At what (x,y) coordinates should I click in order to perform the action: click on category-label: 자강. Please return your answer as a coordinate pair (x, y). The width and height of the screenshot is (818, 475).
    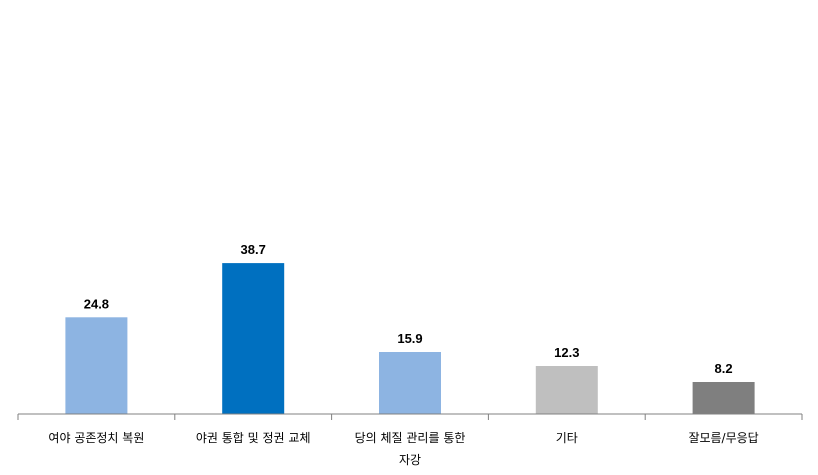
    Looking at the image, I should click on (410, 460).